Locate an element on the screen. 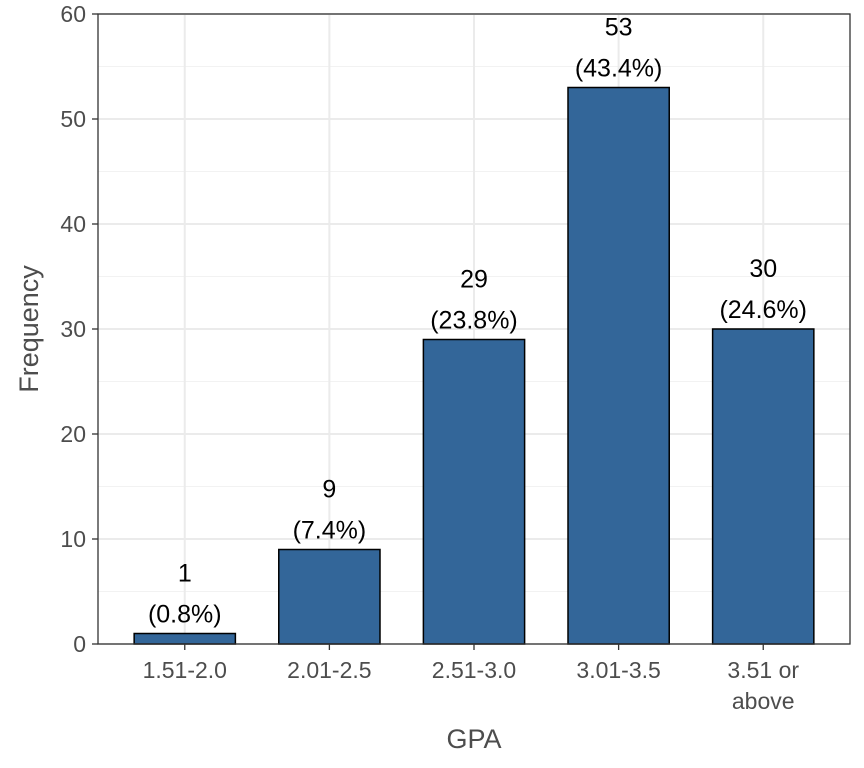 The width and height of the screenshot is (864, 768). bar-count-label: 53 is located at coordinates (619, 28).